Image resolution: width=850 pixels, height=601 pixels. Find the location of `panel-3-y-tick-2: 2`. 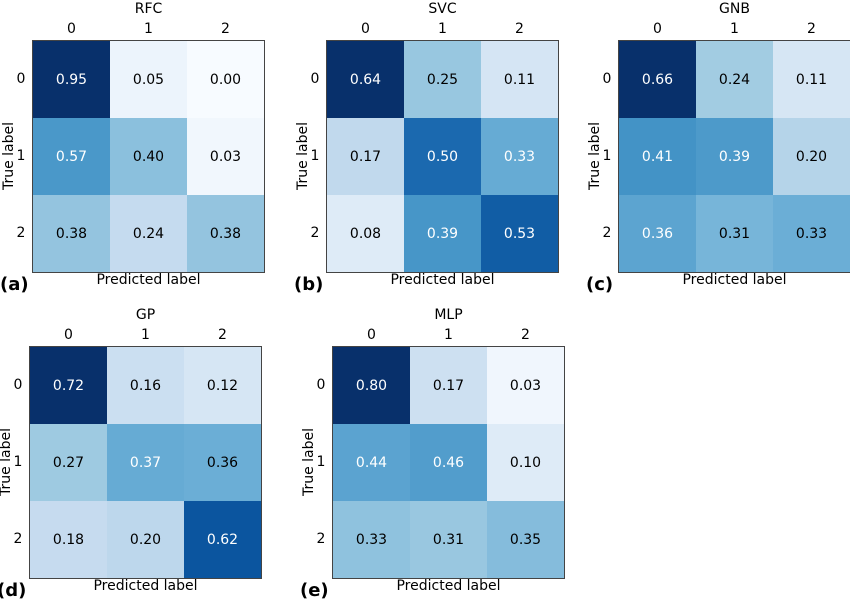

panel-3-y-tick-2: 2 is located at coordinates (18, 538).